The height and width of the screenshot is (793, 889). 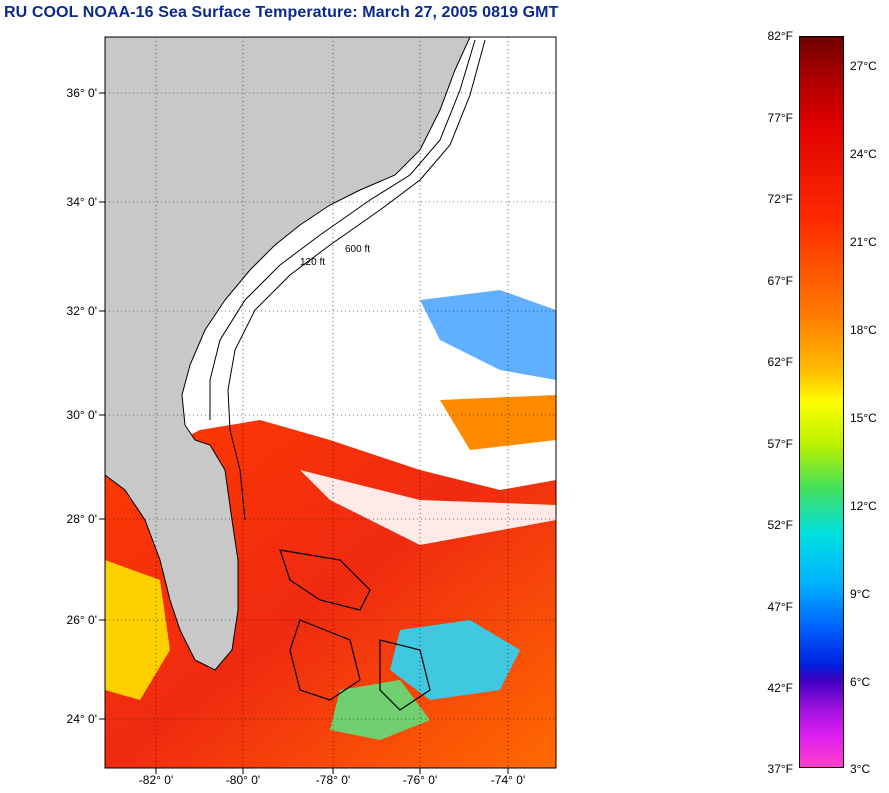 I want to click on colorbar-f-tick: 82°F, so click(x=780, y=36).